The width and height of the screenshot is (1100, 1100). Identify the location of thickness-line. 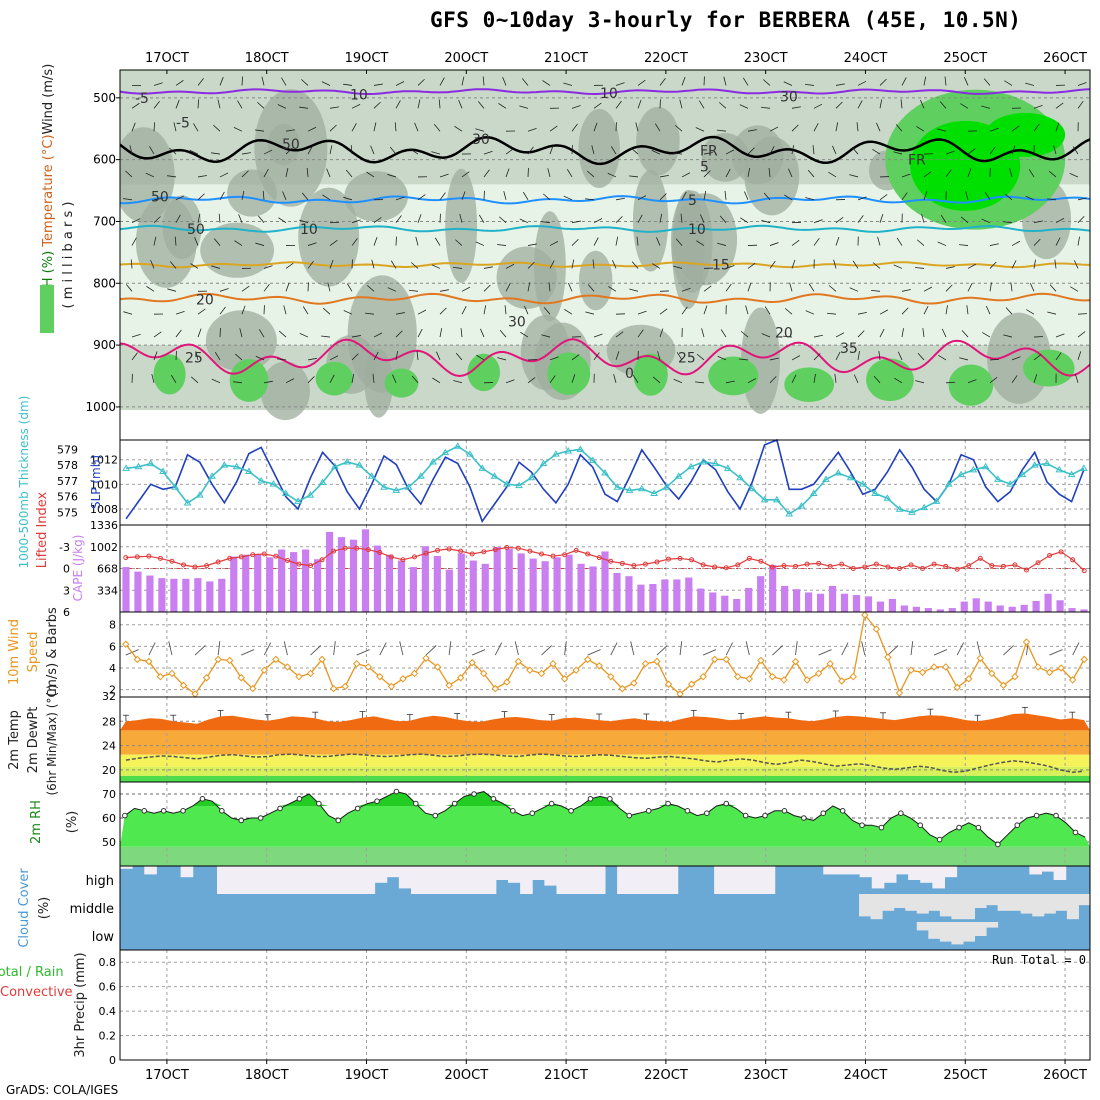
(605, 480).